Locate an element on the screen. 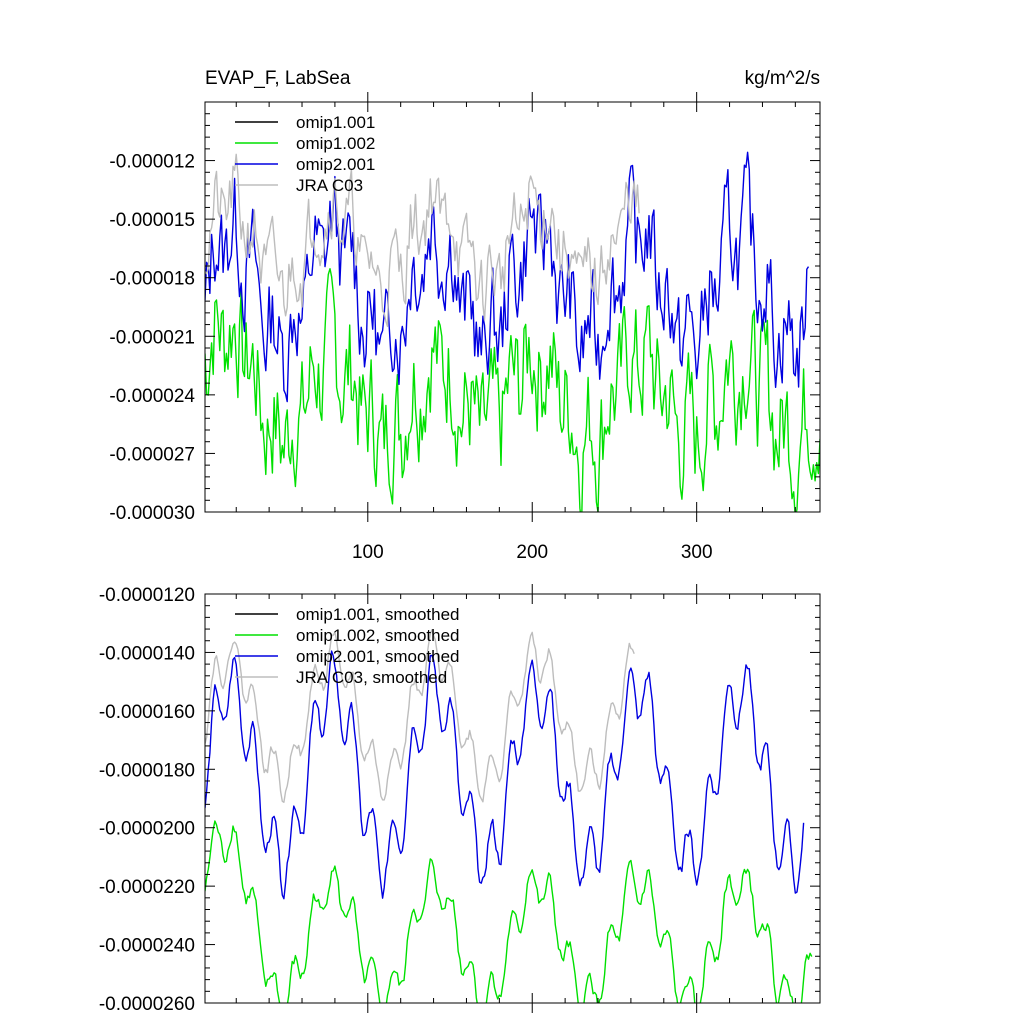 The height and width of the screenshot is (1024, 1024). legend-label: omip2.001 is located at coordinates (335, 164).